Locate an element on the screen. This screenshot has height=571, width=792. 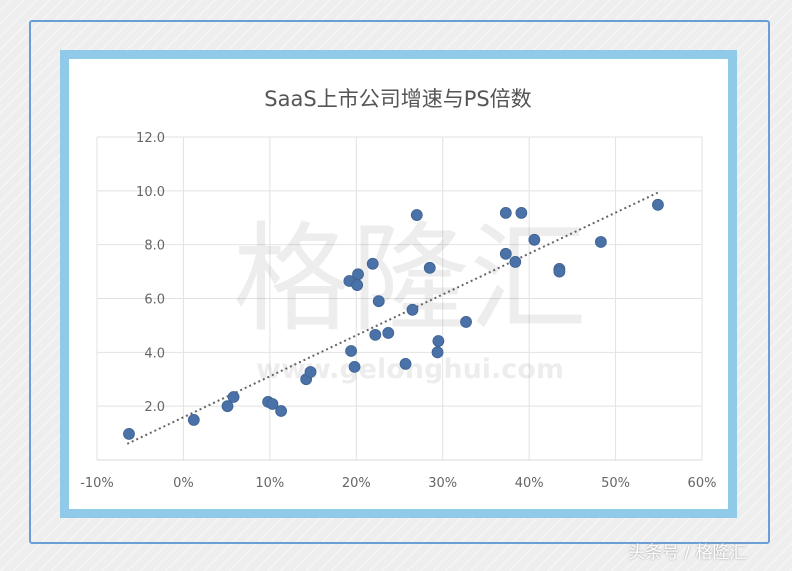
y-tick-label: 2.0 is located at coordinates (154, 407).